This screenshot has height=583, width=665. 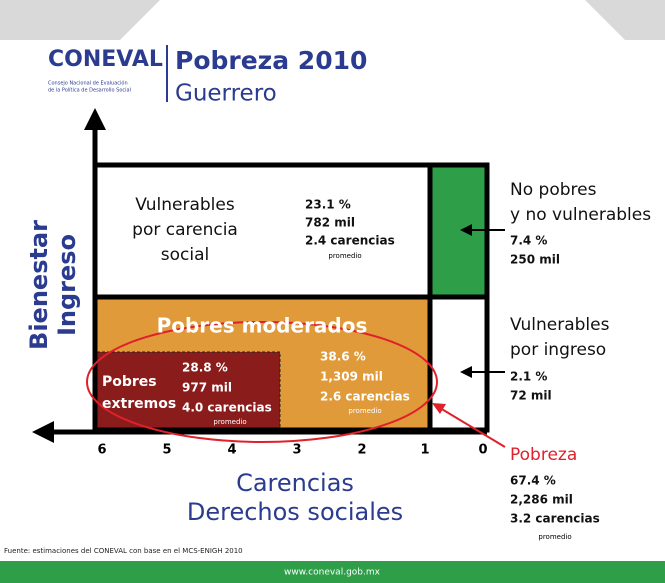 What do you see at coordinates (295, 512) in the screenshot?
I see `x-label: Derechos sociales` at bounding box center [295, 512].